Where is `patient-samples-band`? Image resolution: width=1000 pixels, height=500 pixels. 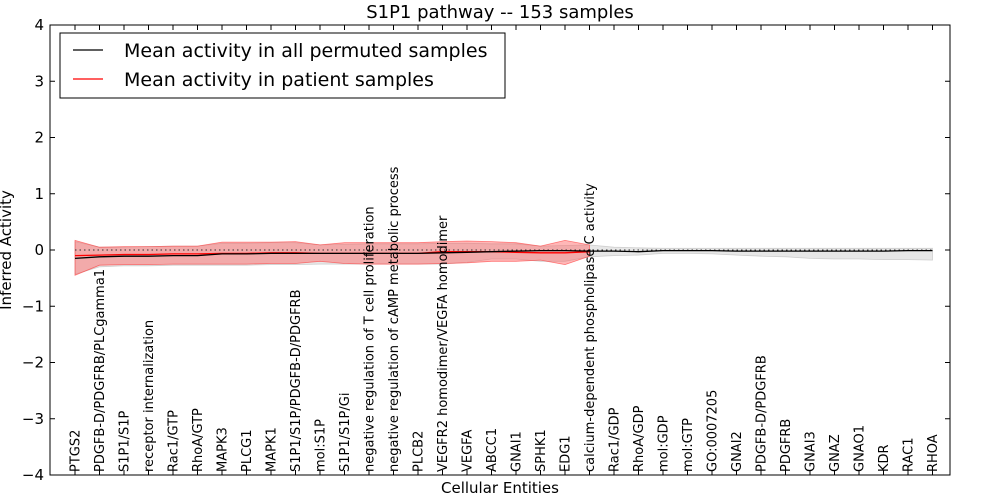 patient-samples-band is located at coordinates (332, 257).